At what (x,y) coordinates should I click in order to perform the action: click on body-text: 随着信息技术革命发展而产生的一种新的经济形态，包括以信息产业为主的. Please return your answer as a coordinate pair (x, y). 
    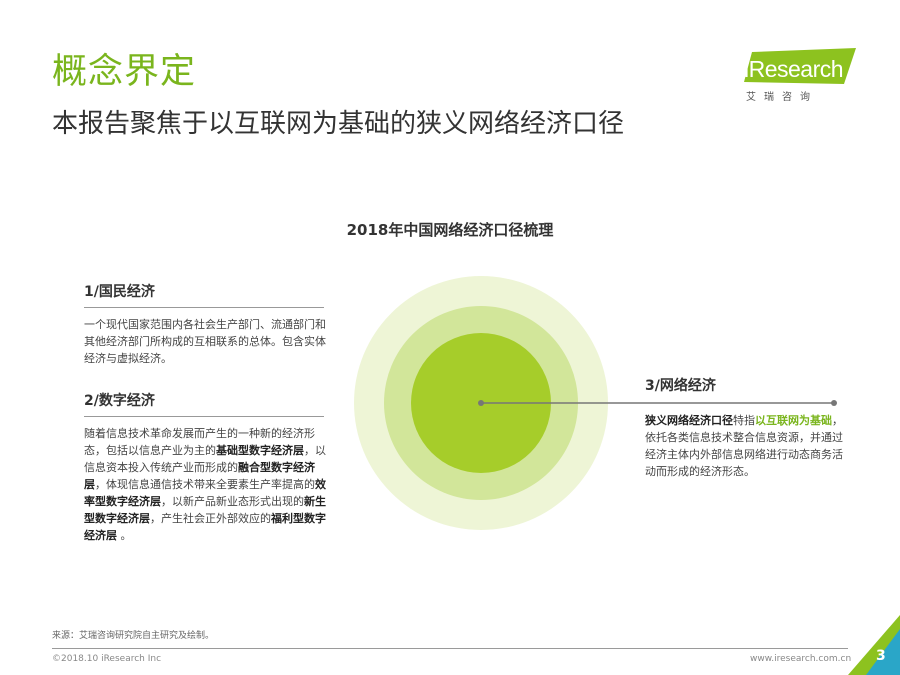
    Looking at the image, I should click on (199, 442).